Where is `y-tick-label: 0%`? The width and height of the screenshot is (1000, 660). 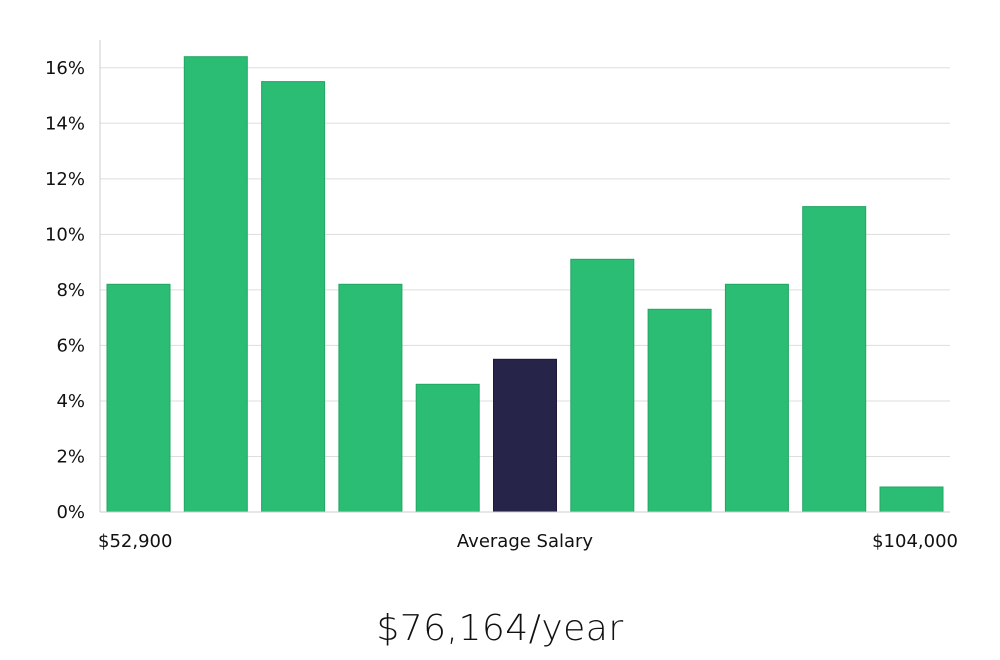 y-tick-label: 0% is located at coordinates (70, 512).